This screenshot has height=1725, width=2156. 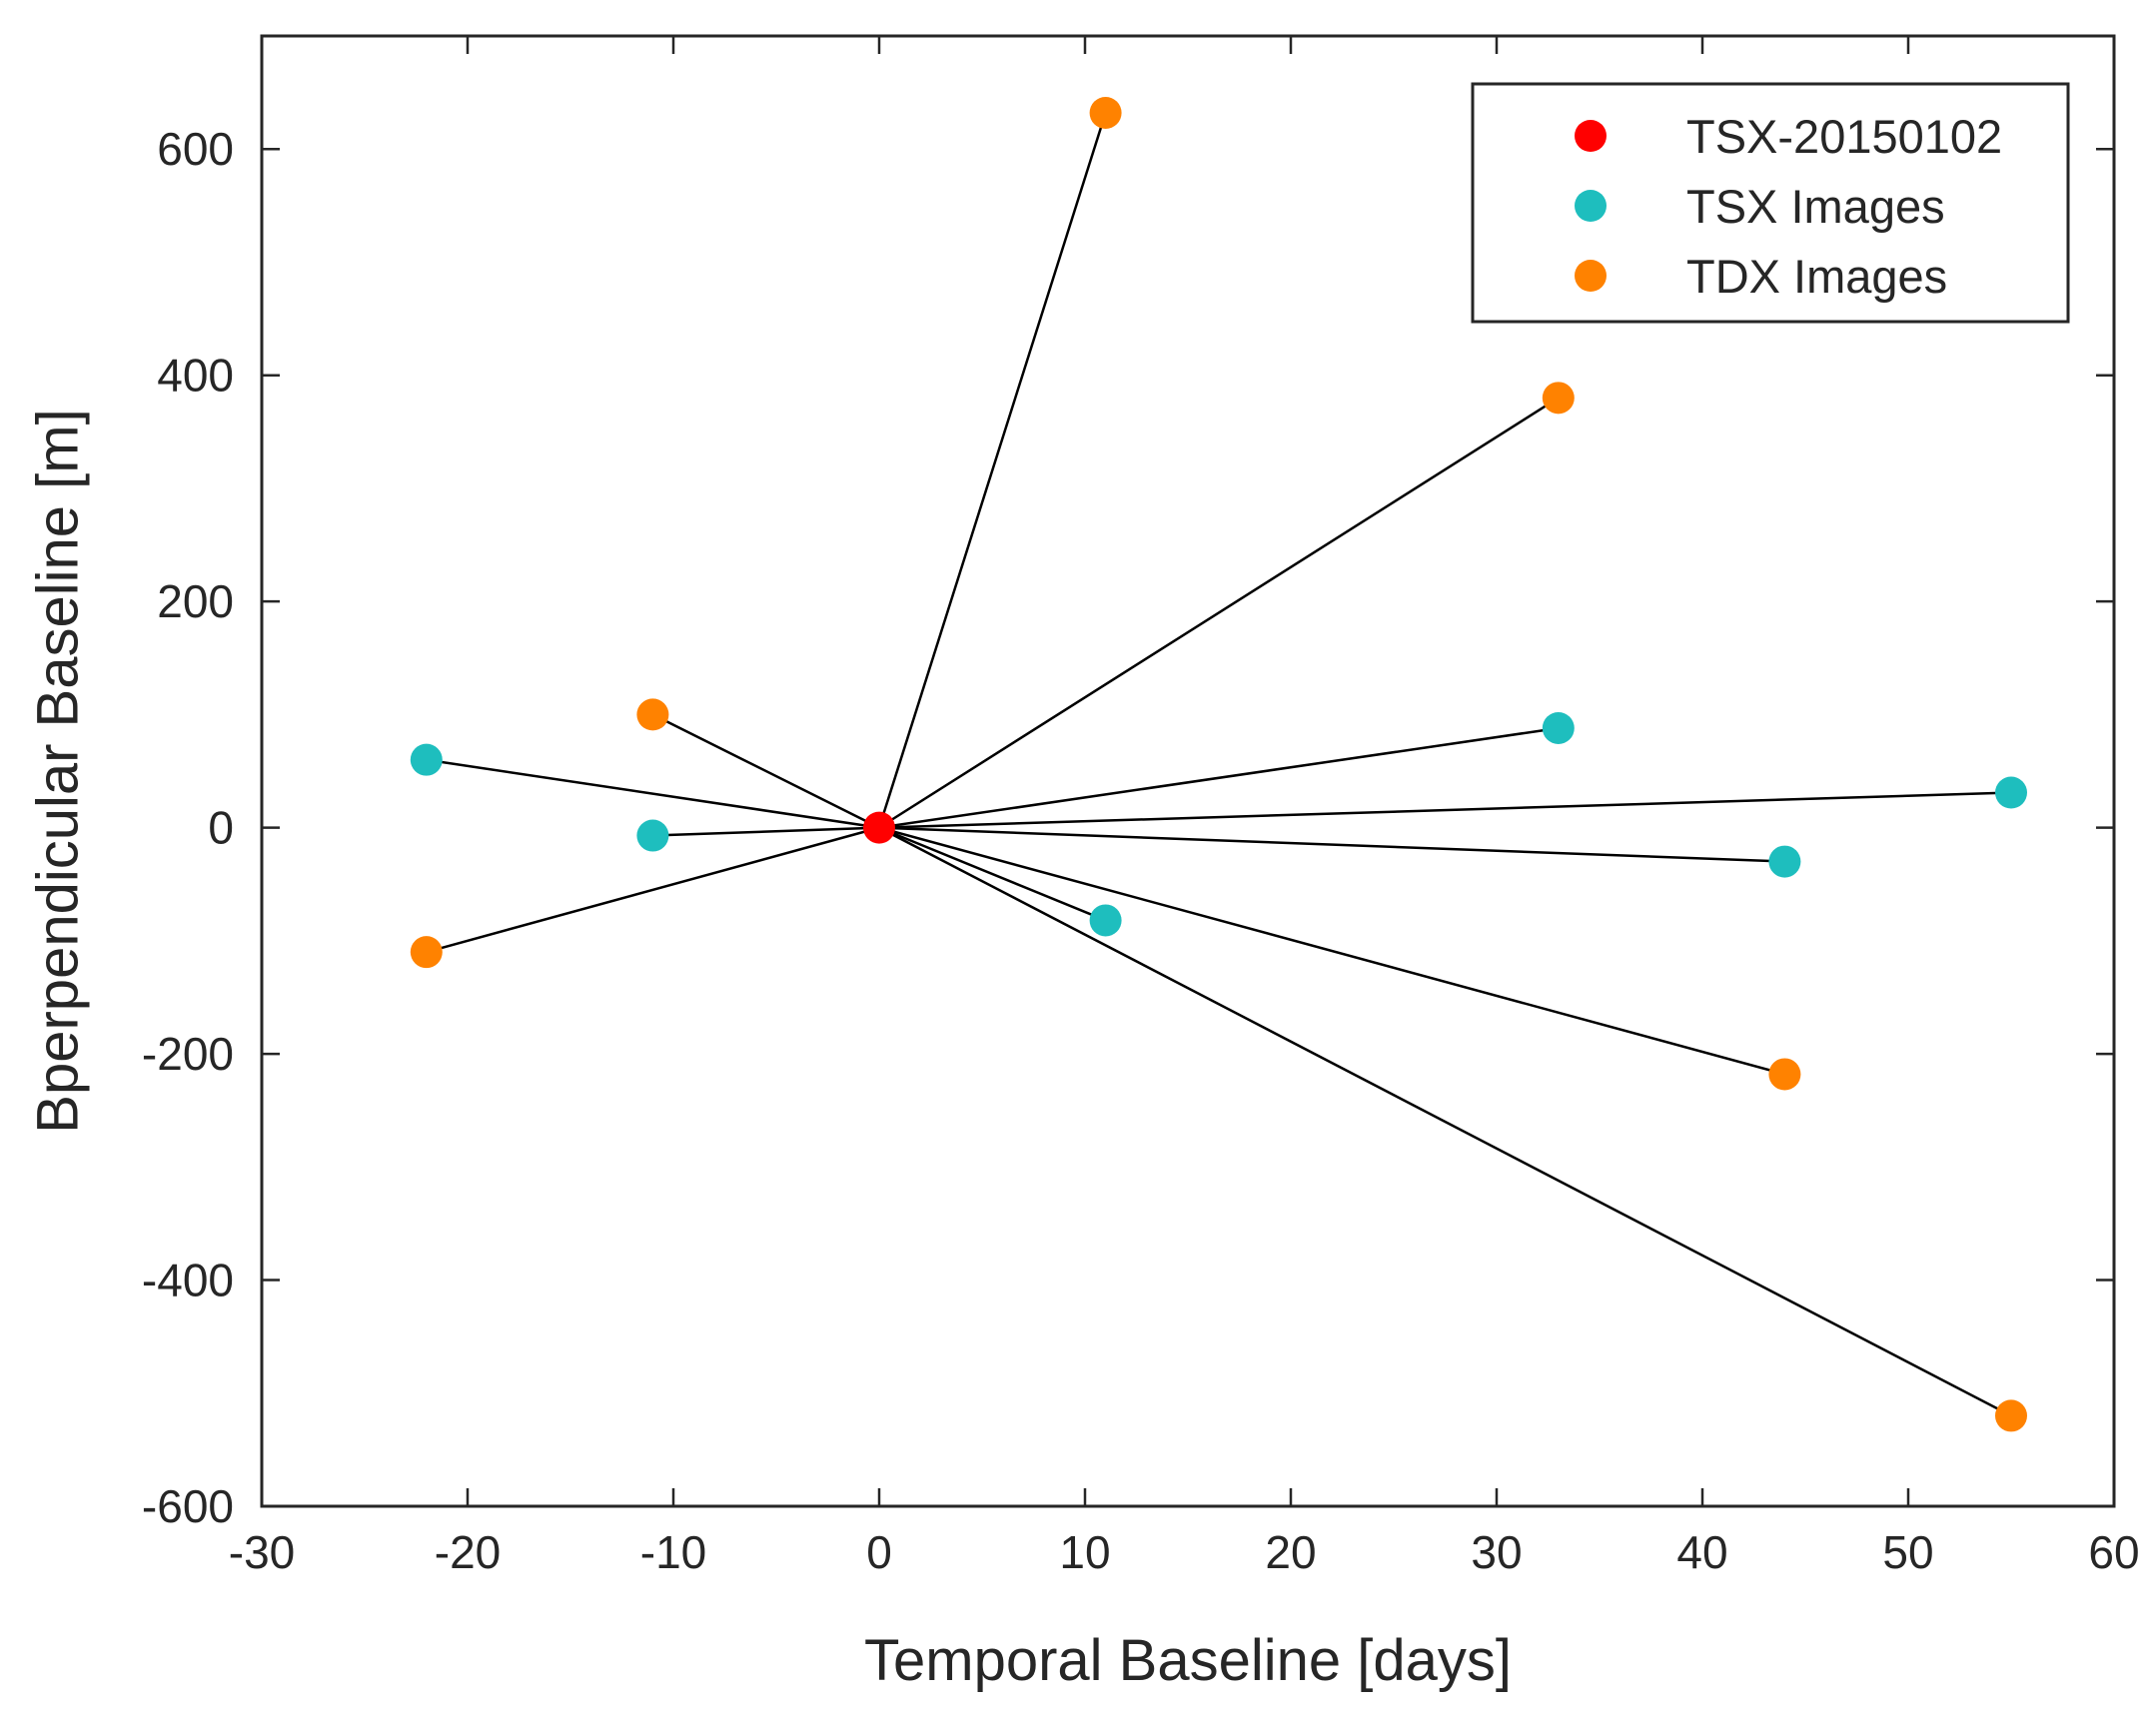 What do you see at coordinates (1815, 206) in the screenshot?
I see `legend-label: TSX Images` at bounding box center [1815, 206].